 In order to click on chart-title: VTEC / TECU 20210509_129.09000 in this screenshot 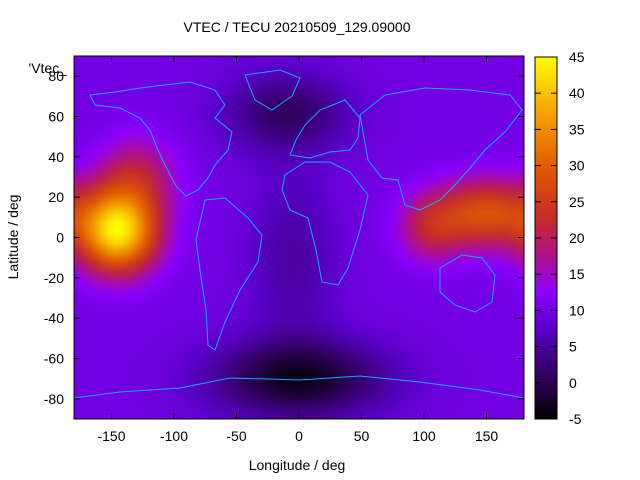, I will do `click(296, 27)`.